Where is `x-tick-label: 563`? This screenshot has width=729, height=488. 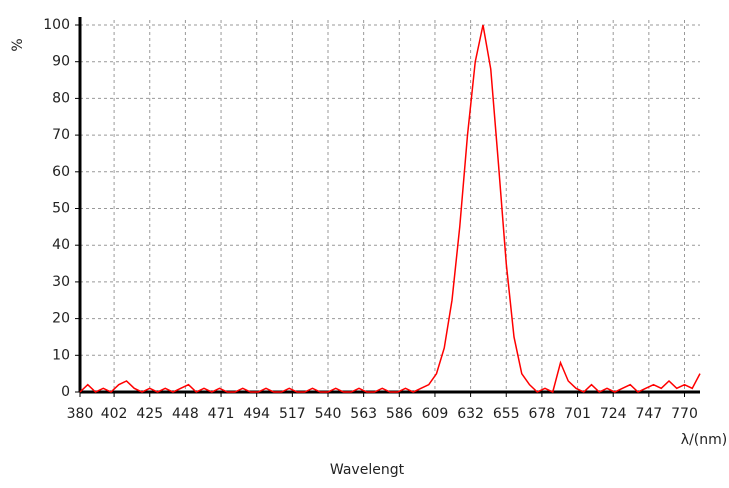 x-tick-label: 563 is located at coordinates (363, 414).